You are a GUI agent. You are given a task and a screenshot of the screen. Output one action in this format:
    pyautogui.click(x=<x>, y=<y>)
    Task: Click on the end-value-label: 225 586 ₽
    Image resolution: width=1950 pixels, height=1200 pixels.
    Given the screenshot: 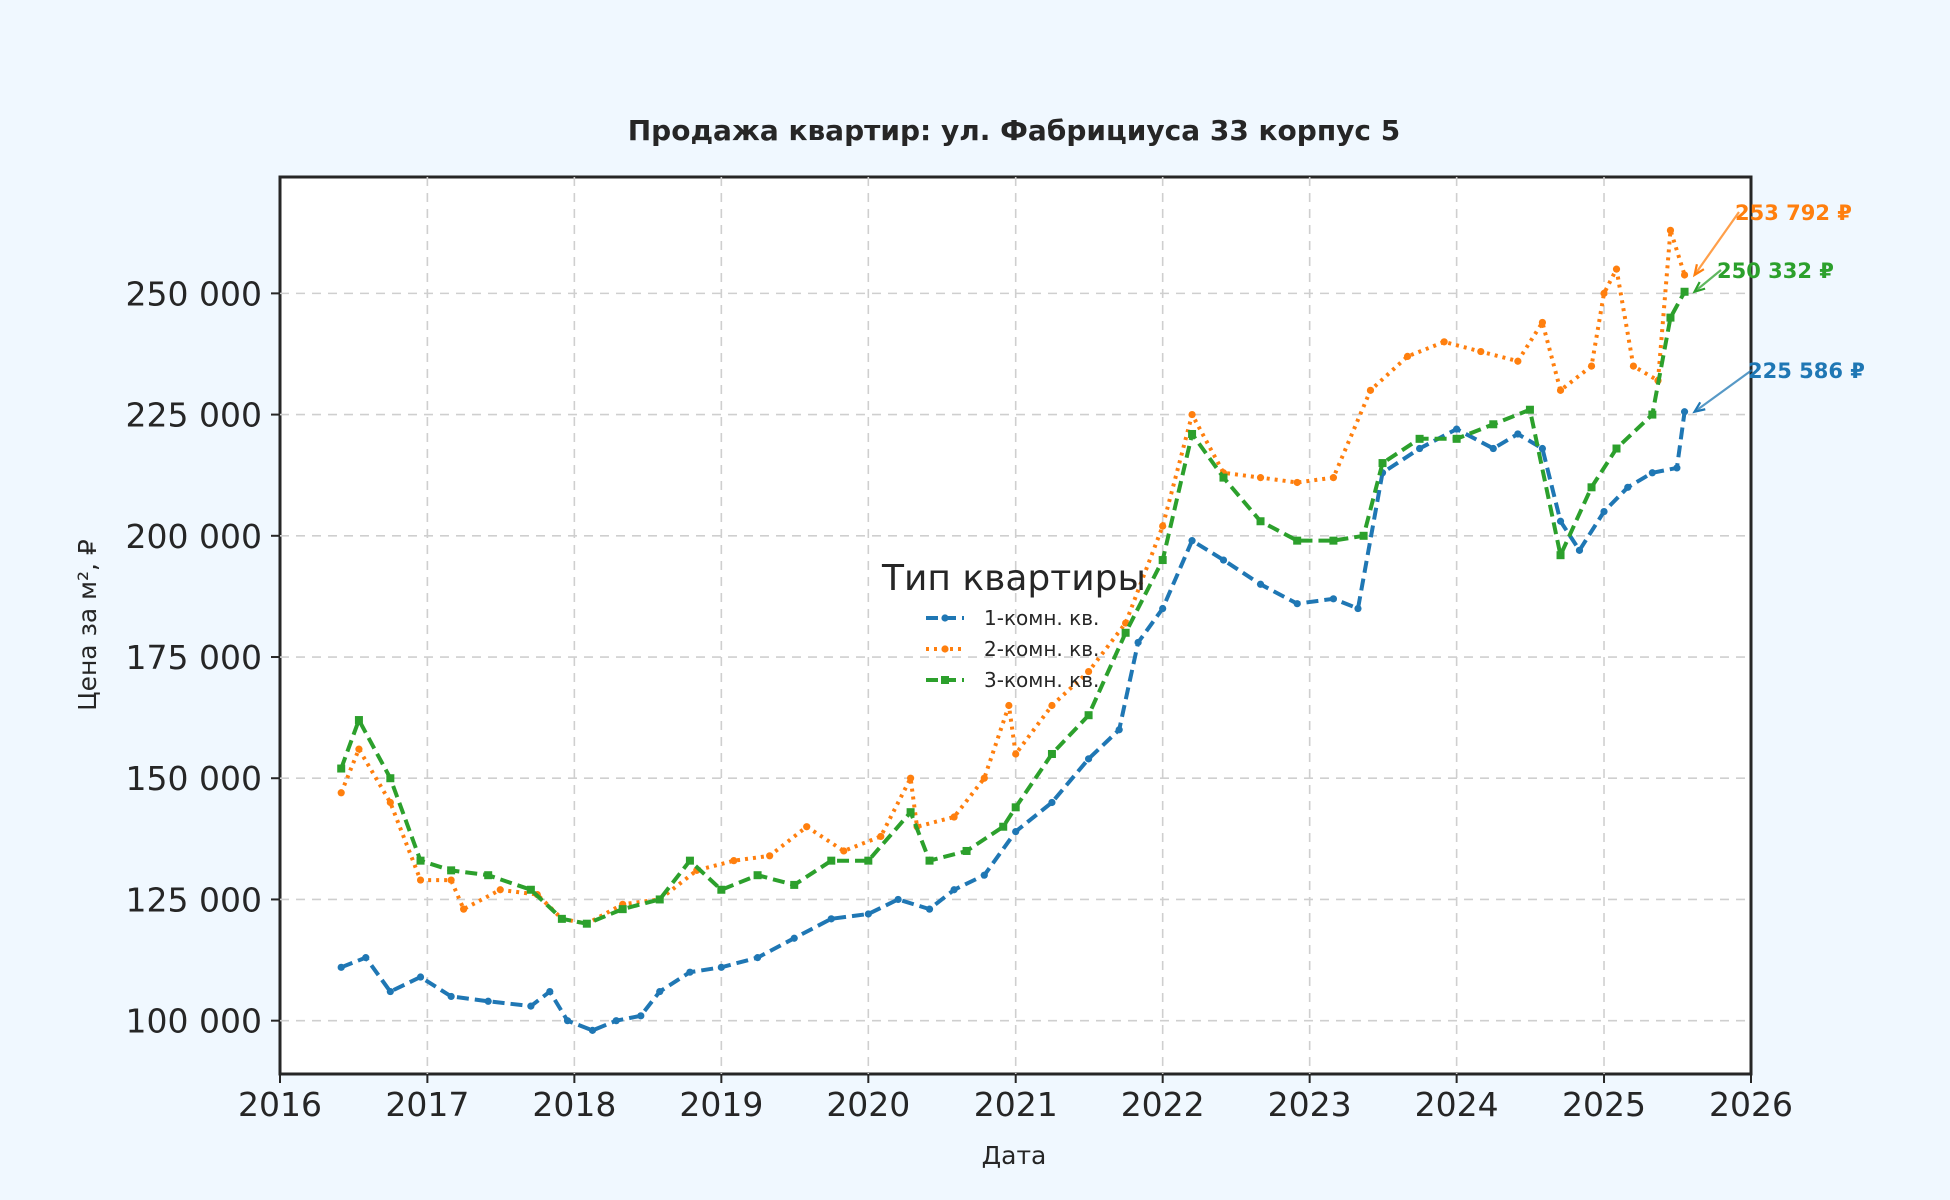 What is the action you would take?
    pyautogui.click(x=1806, y=371)
    